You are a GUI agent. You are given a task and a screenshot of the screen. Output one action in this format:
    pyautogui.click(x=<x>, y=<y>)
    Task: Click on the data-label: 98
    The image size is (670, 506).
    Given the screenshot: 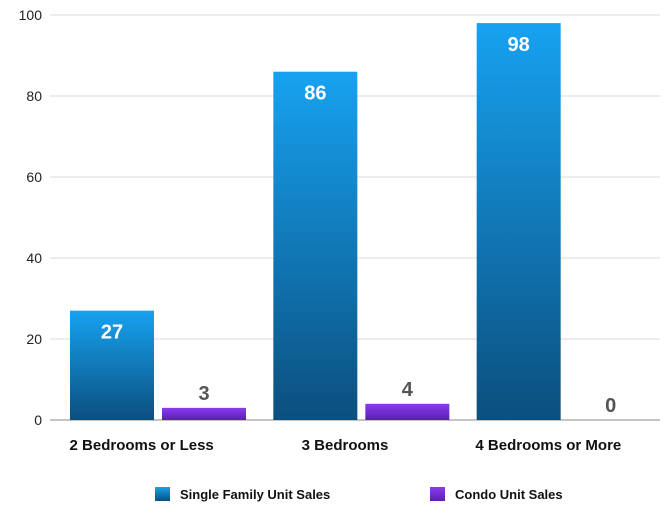 What is the action you would take?
    pyautogui.click(x=519, y=45)
    